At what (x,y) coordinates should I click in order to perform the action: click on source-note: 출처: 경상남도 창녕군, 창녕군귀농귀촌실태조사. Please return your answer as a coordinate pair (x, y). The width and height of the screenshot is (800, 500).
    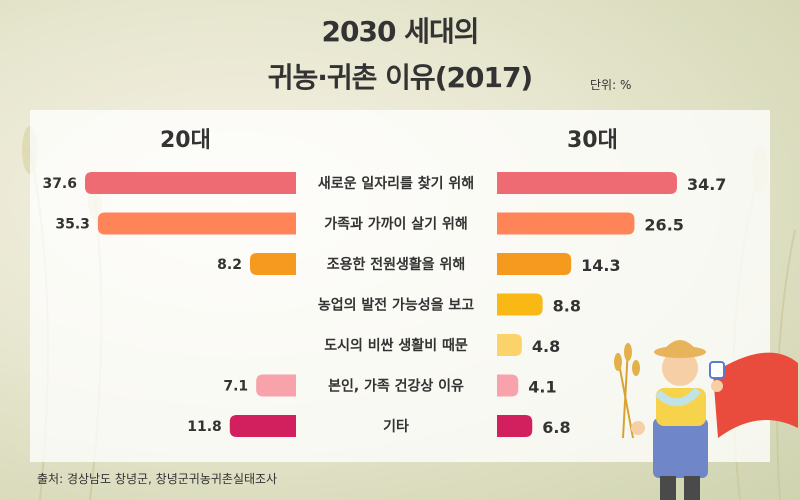
    Looking at the image, I should click on (157, 479).